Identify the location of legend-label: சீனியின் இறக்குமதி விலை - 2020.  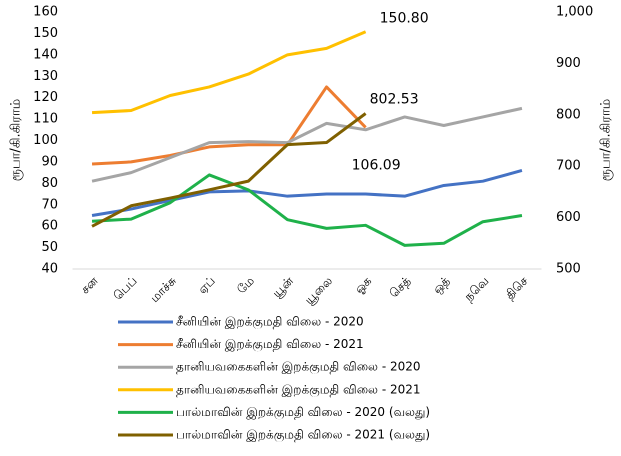
(270, 322).